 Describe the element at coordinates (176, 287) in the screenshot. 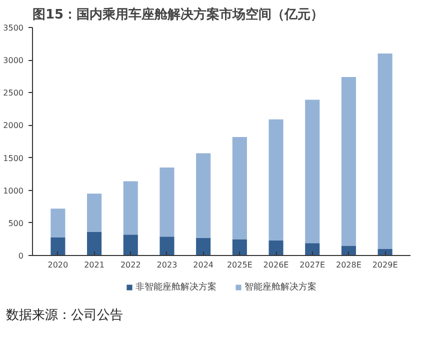

I see `legend-label: 非智能座舱解决方案` at that location.